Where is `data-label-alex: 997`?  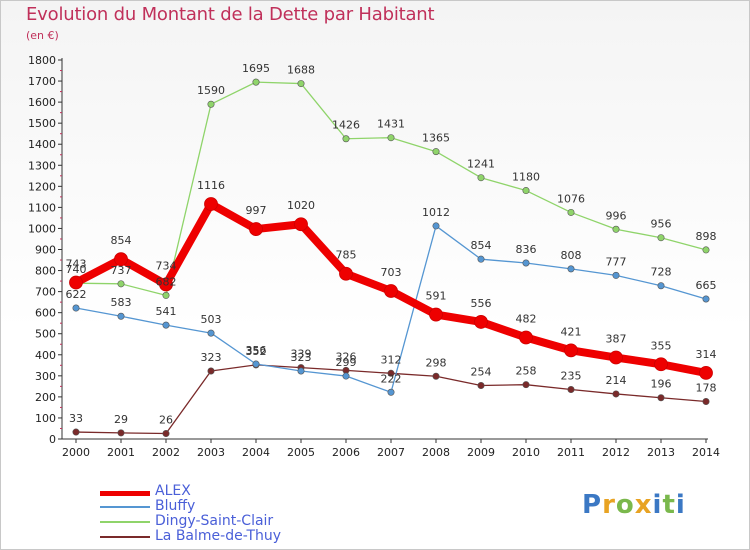 data-label-alex: 997 is located at coordinates (256, 210).